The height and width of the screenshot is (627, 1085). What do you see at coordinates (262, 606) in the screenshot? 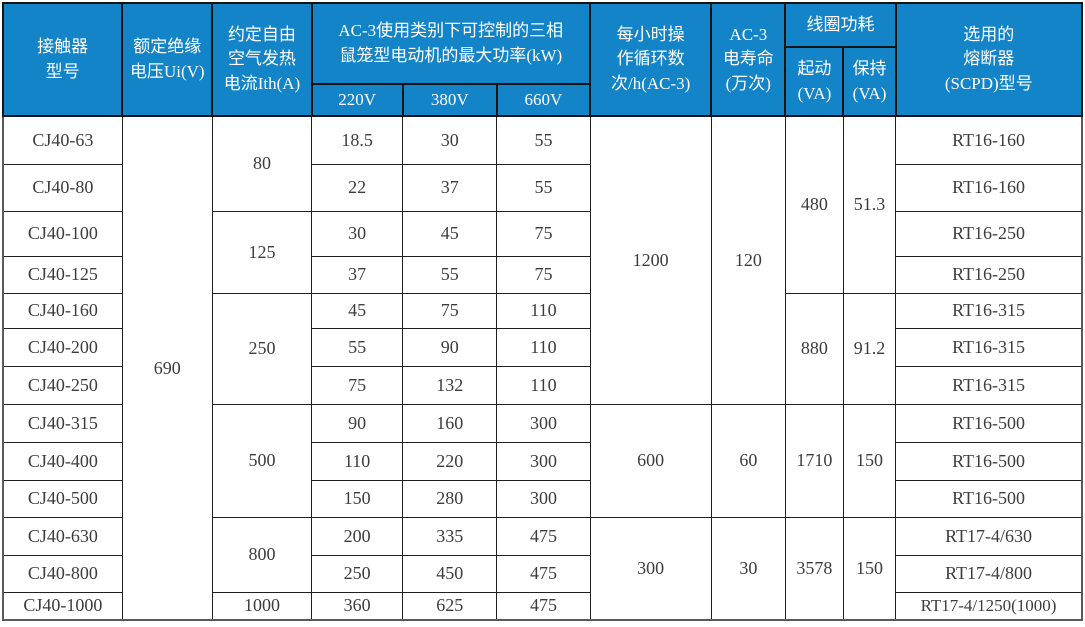
I see `cell-thermal-current: 1000` at bounding box center [262, 606].